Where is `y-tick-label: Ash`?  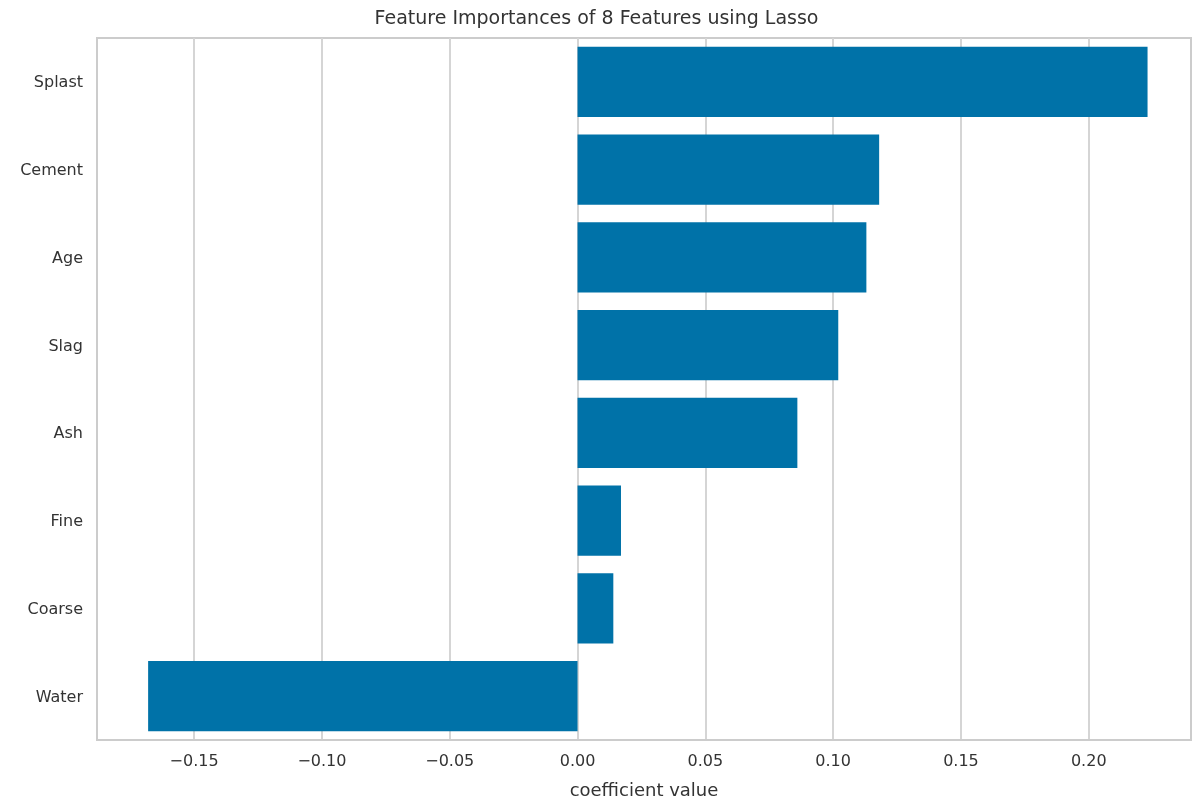 y-tick-label: Ash is located at coordinates (68, 433).